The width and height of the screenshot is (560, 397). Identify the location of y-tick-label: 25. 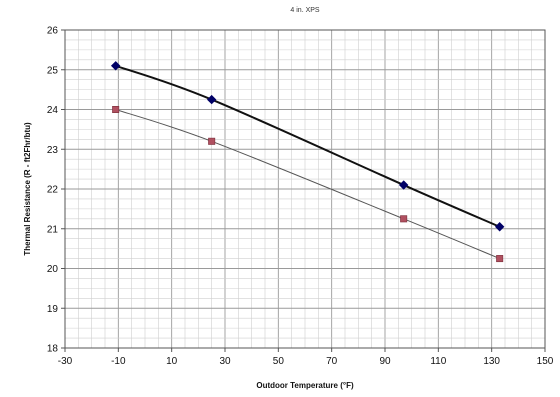
(53, 70).